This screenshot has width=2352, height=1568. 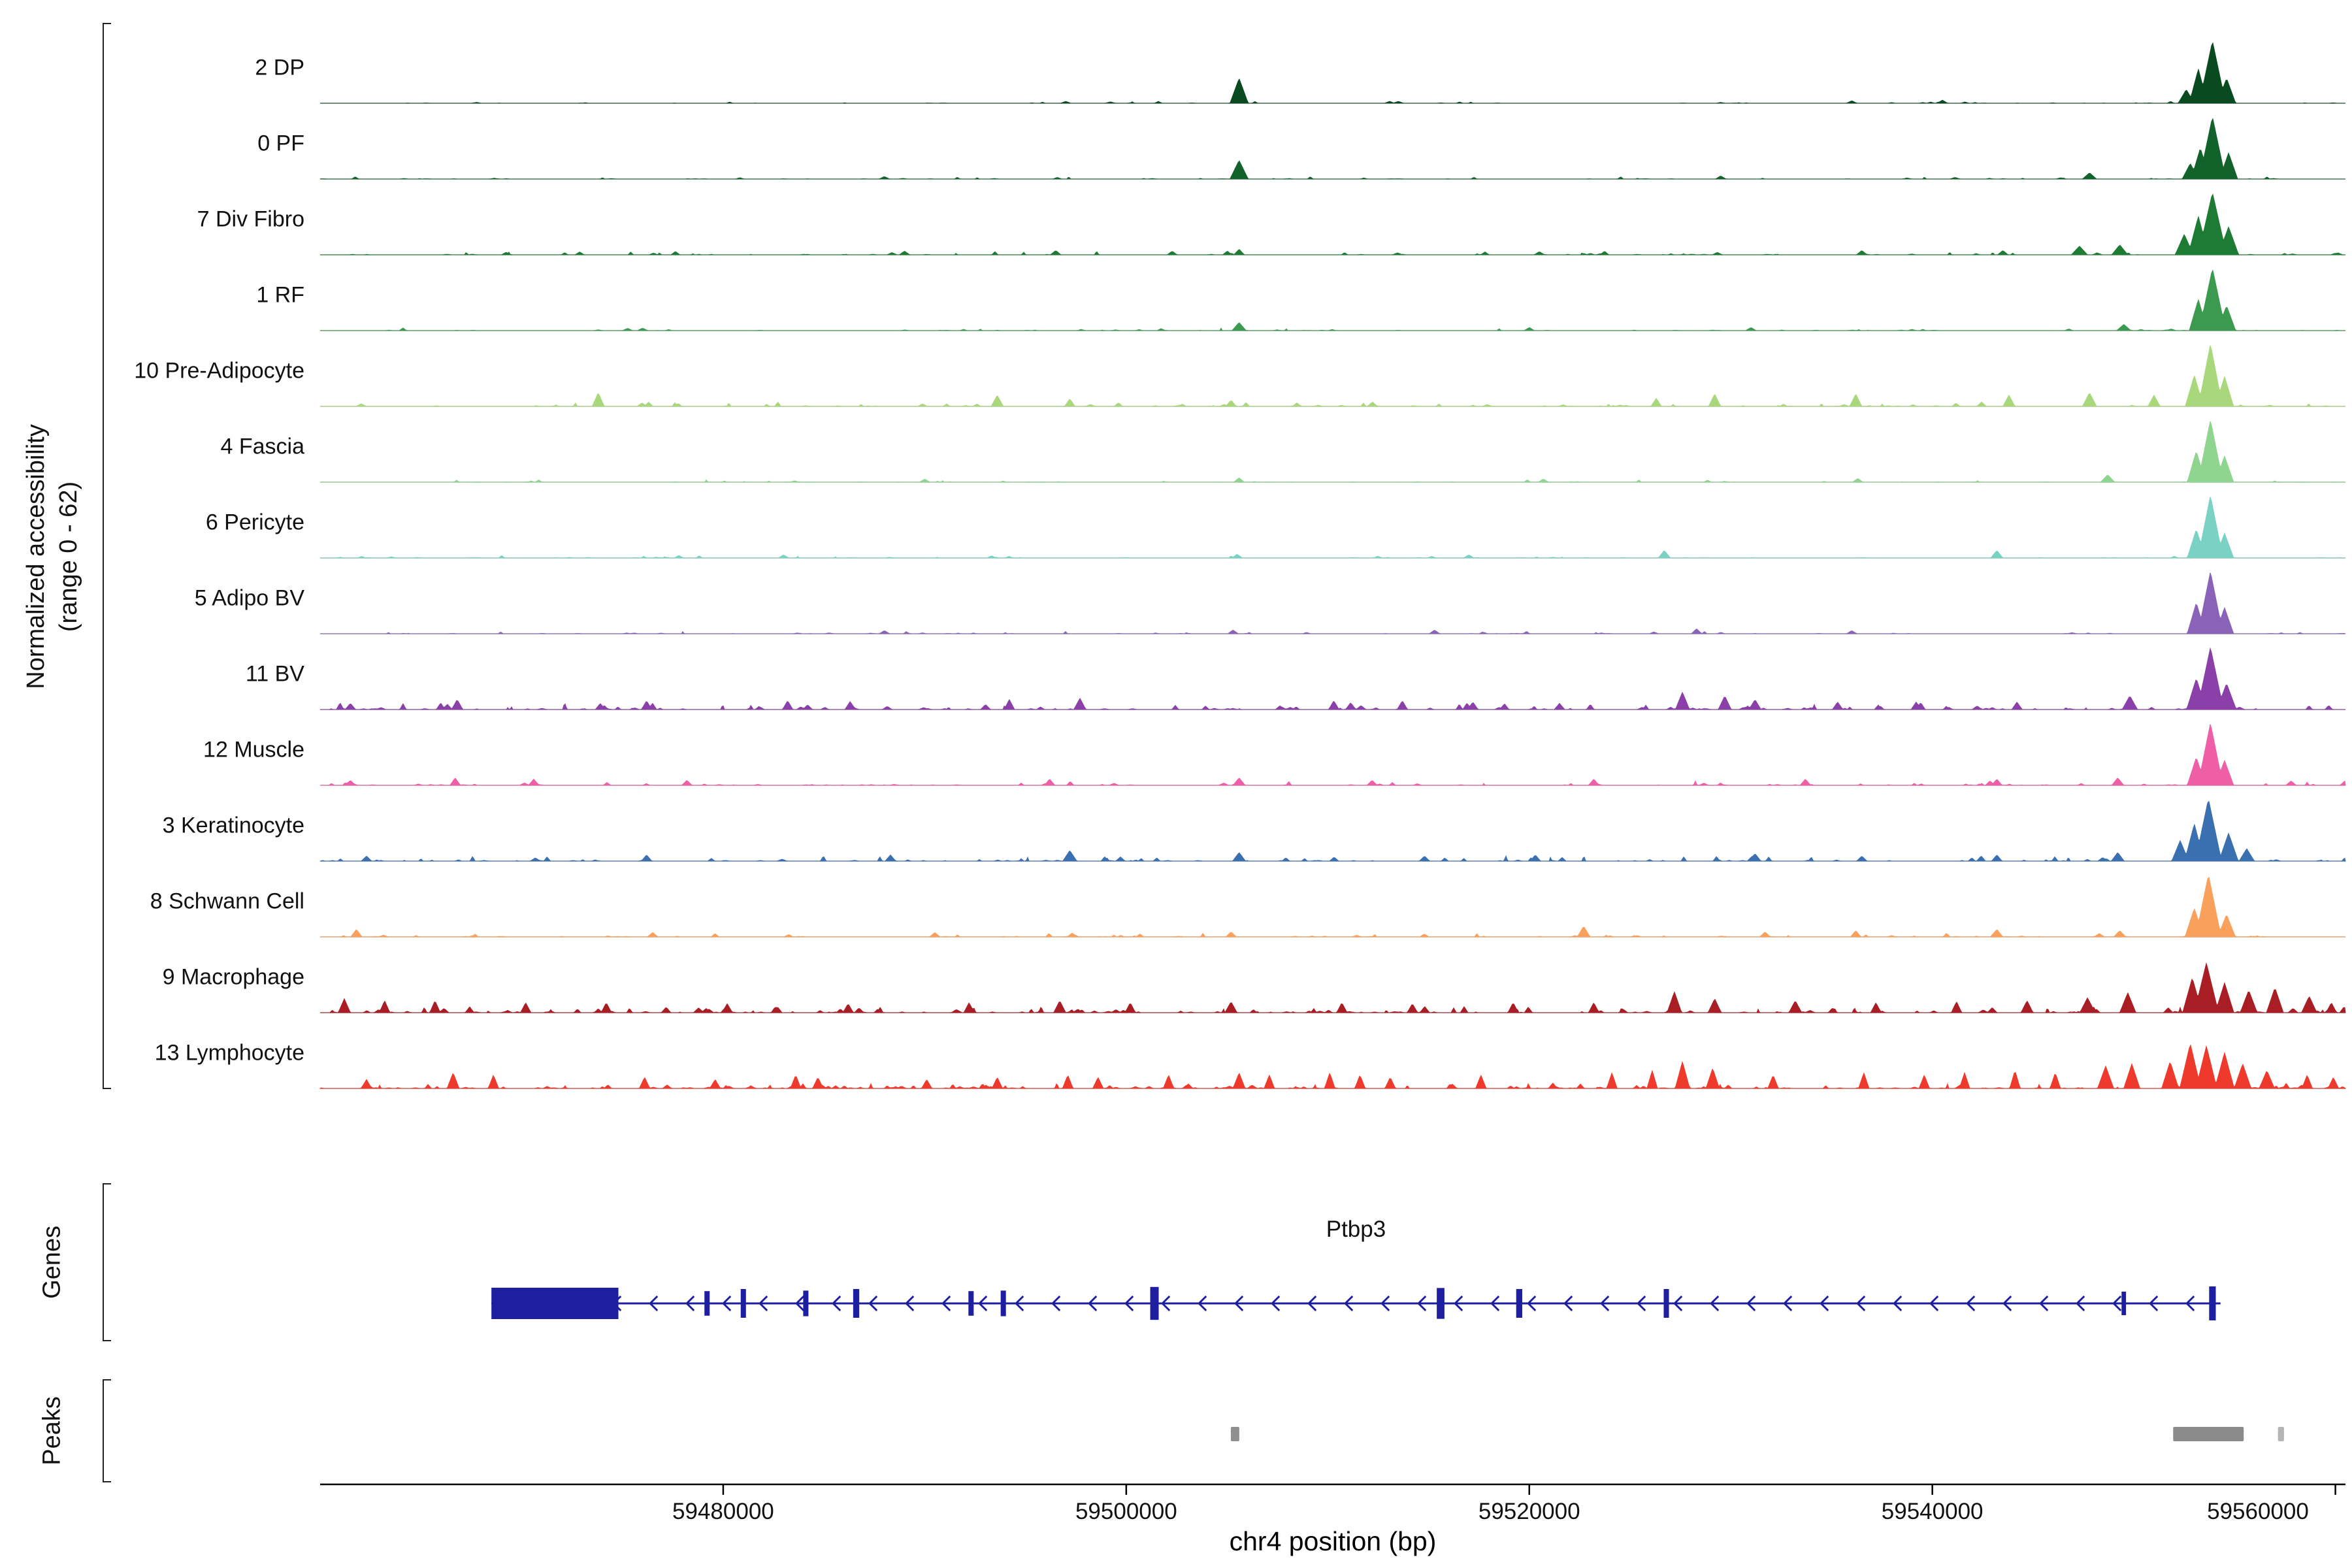 I want to click on track-label-1-rf: 1 RF, so click(x=280, y=295).